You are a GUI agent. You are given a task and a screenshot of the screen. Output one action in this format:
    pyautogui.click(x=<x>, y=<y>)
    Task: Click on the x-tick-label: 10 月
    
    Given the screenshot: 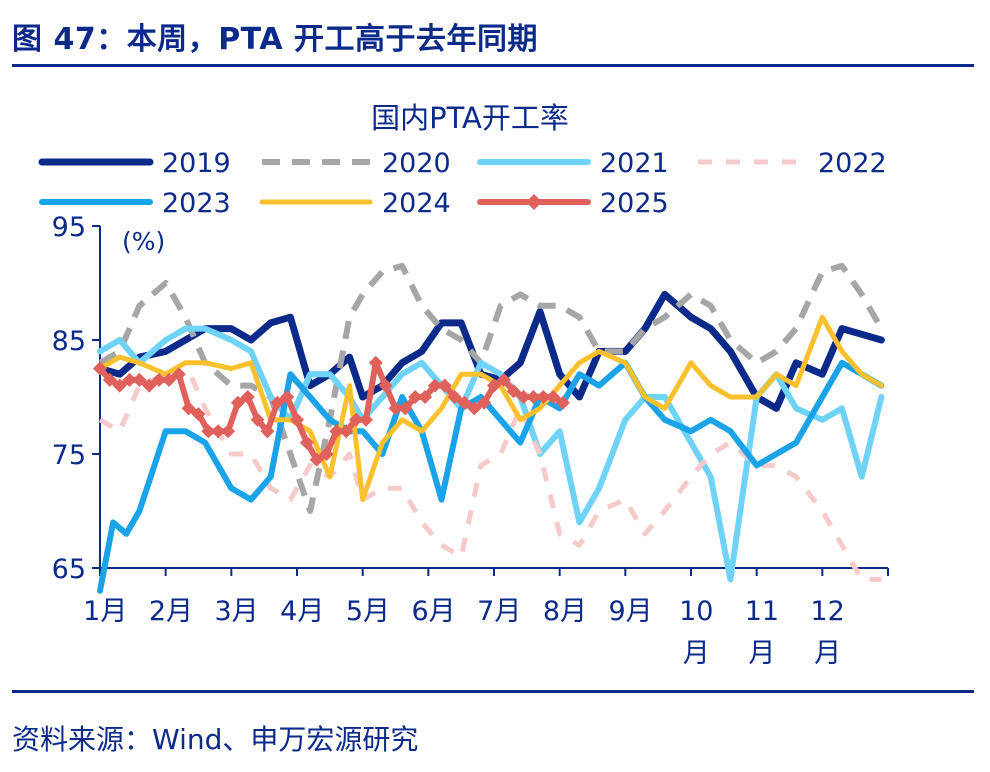 What is the action you would take?
    pyautogui.click(x=696, y=632)
    